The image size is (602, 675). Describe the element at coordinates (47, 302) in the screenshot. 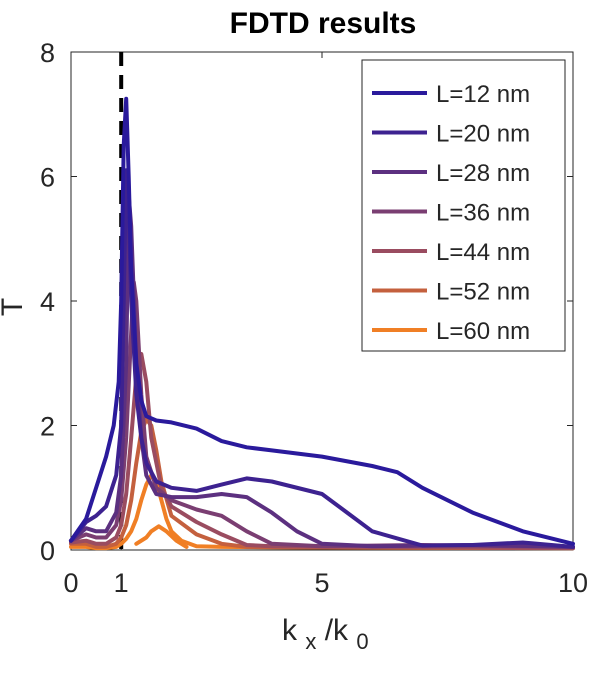

I see `y-tick-label: 4` at that location.